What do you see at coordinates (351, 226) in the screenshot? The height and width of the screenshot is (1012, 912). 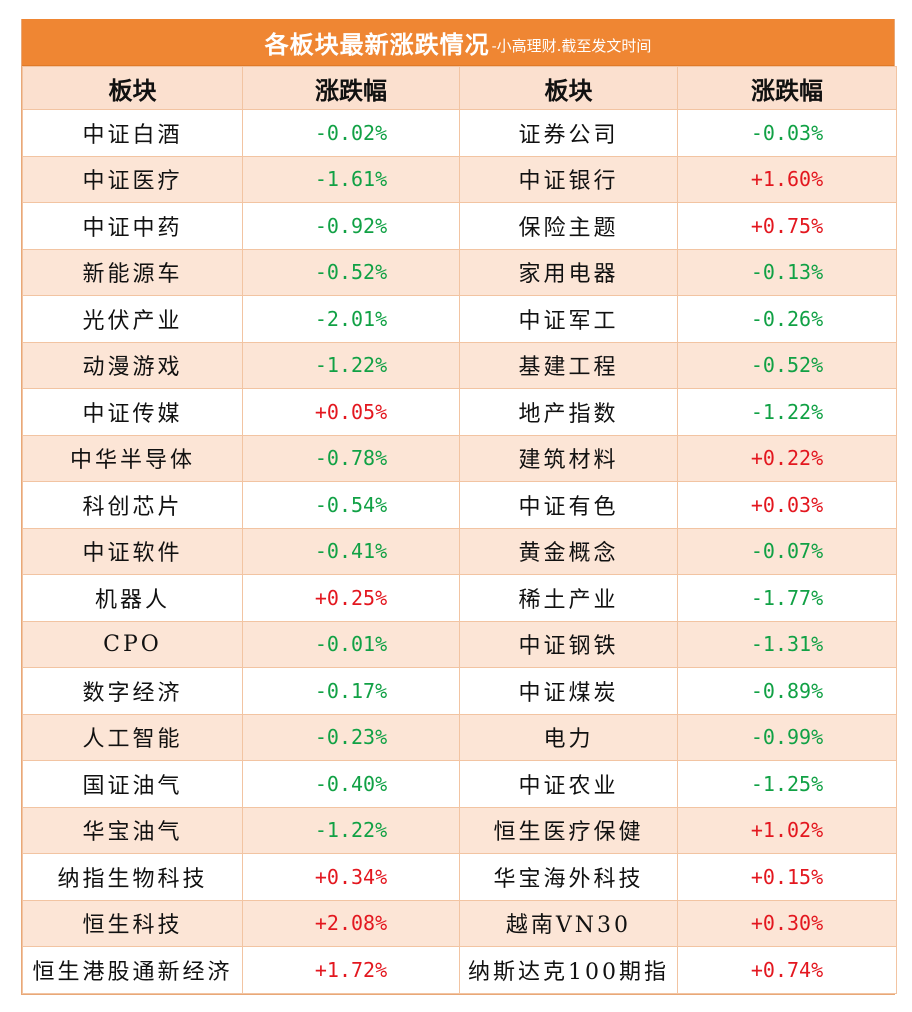 I see `change-value-left: -0.92%` at bounding box center [351, 226].